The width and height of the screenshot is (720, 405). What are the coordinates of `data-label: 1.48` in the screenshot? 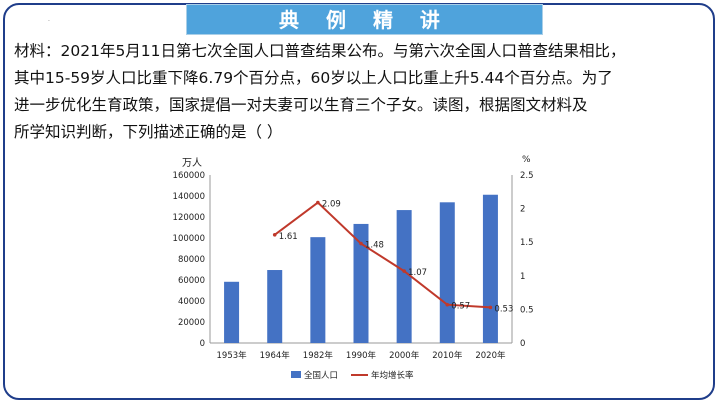 It's located at (374, 246).